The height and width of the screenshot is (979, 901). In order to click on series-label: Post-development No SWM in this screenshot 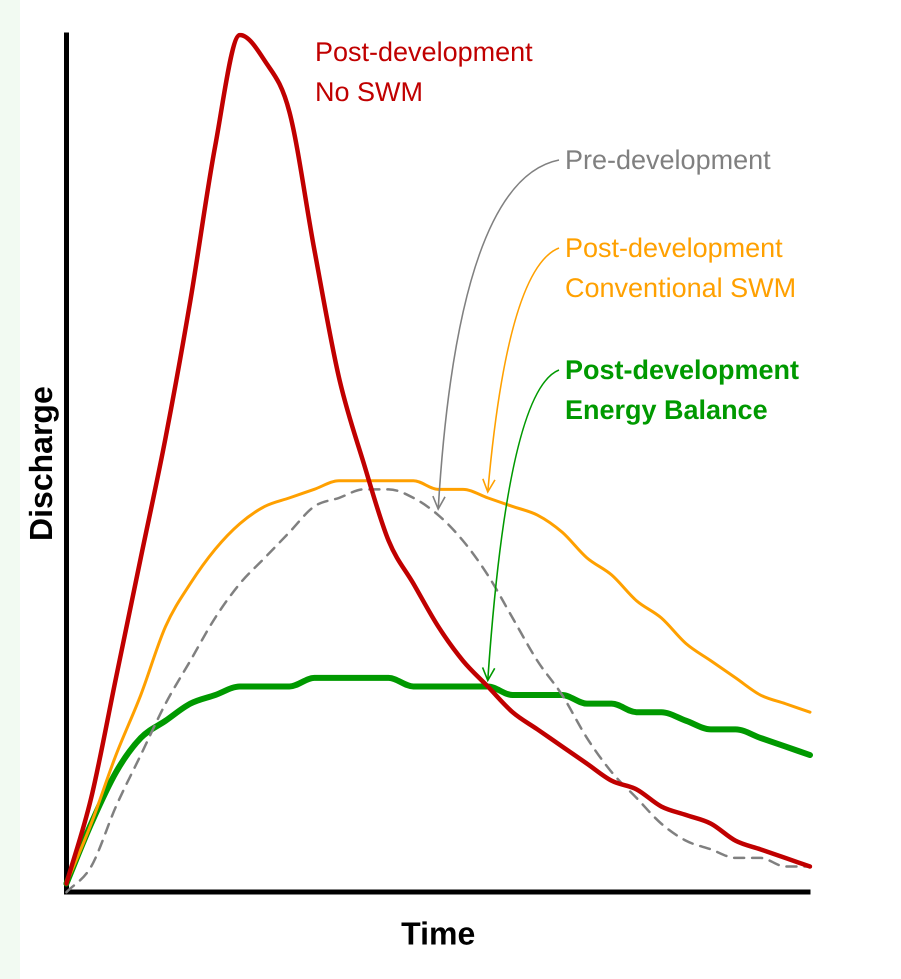, I will do `click(424, 72)`.